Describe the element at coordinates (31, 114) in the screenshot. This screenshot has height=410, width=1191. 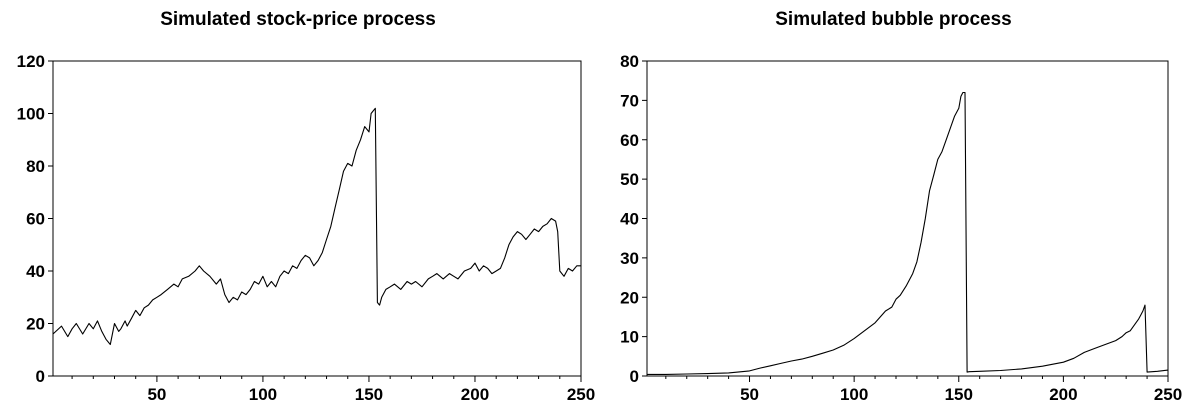
I see `y-tick-label: 100` at that location.